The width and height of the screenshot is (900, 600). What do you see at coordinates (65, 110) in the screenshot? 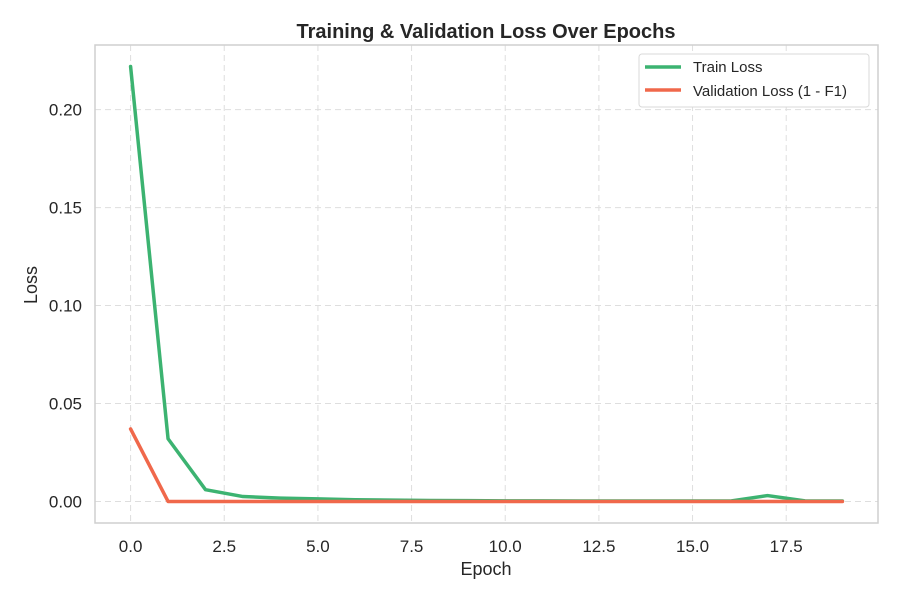
I see `y-tick-label: 0.20` at bounding box center [65, 110].